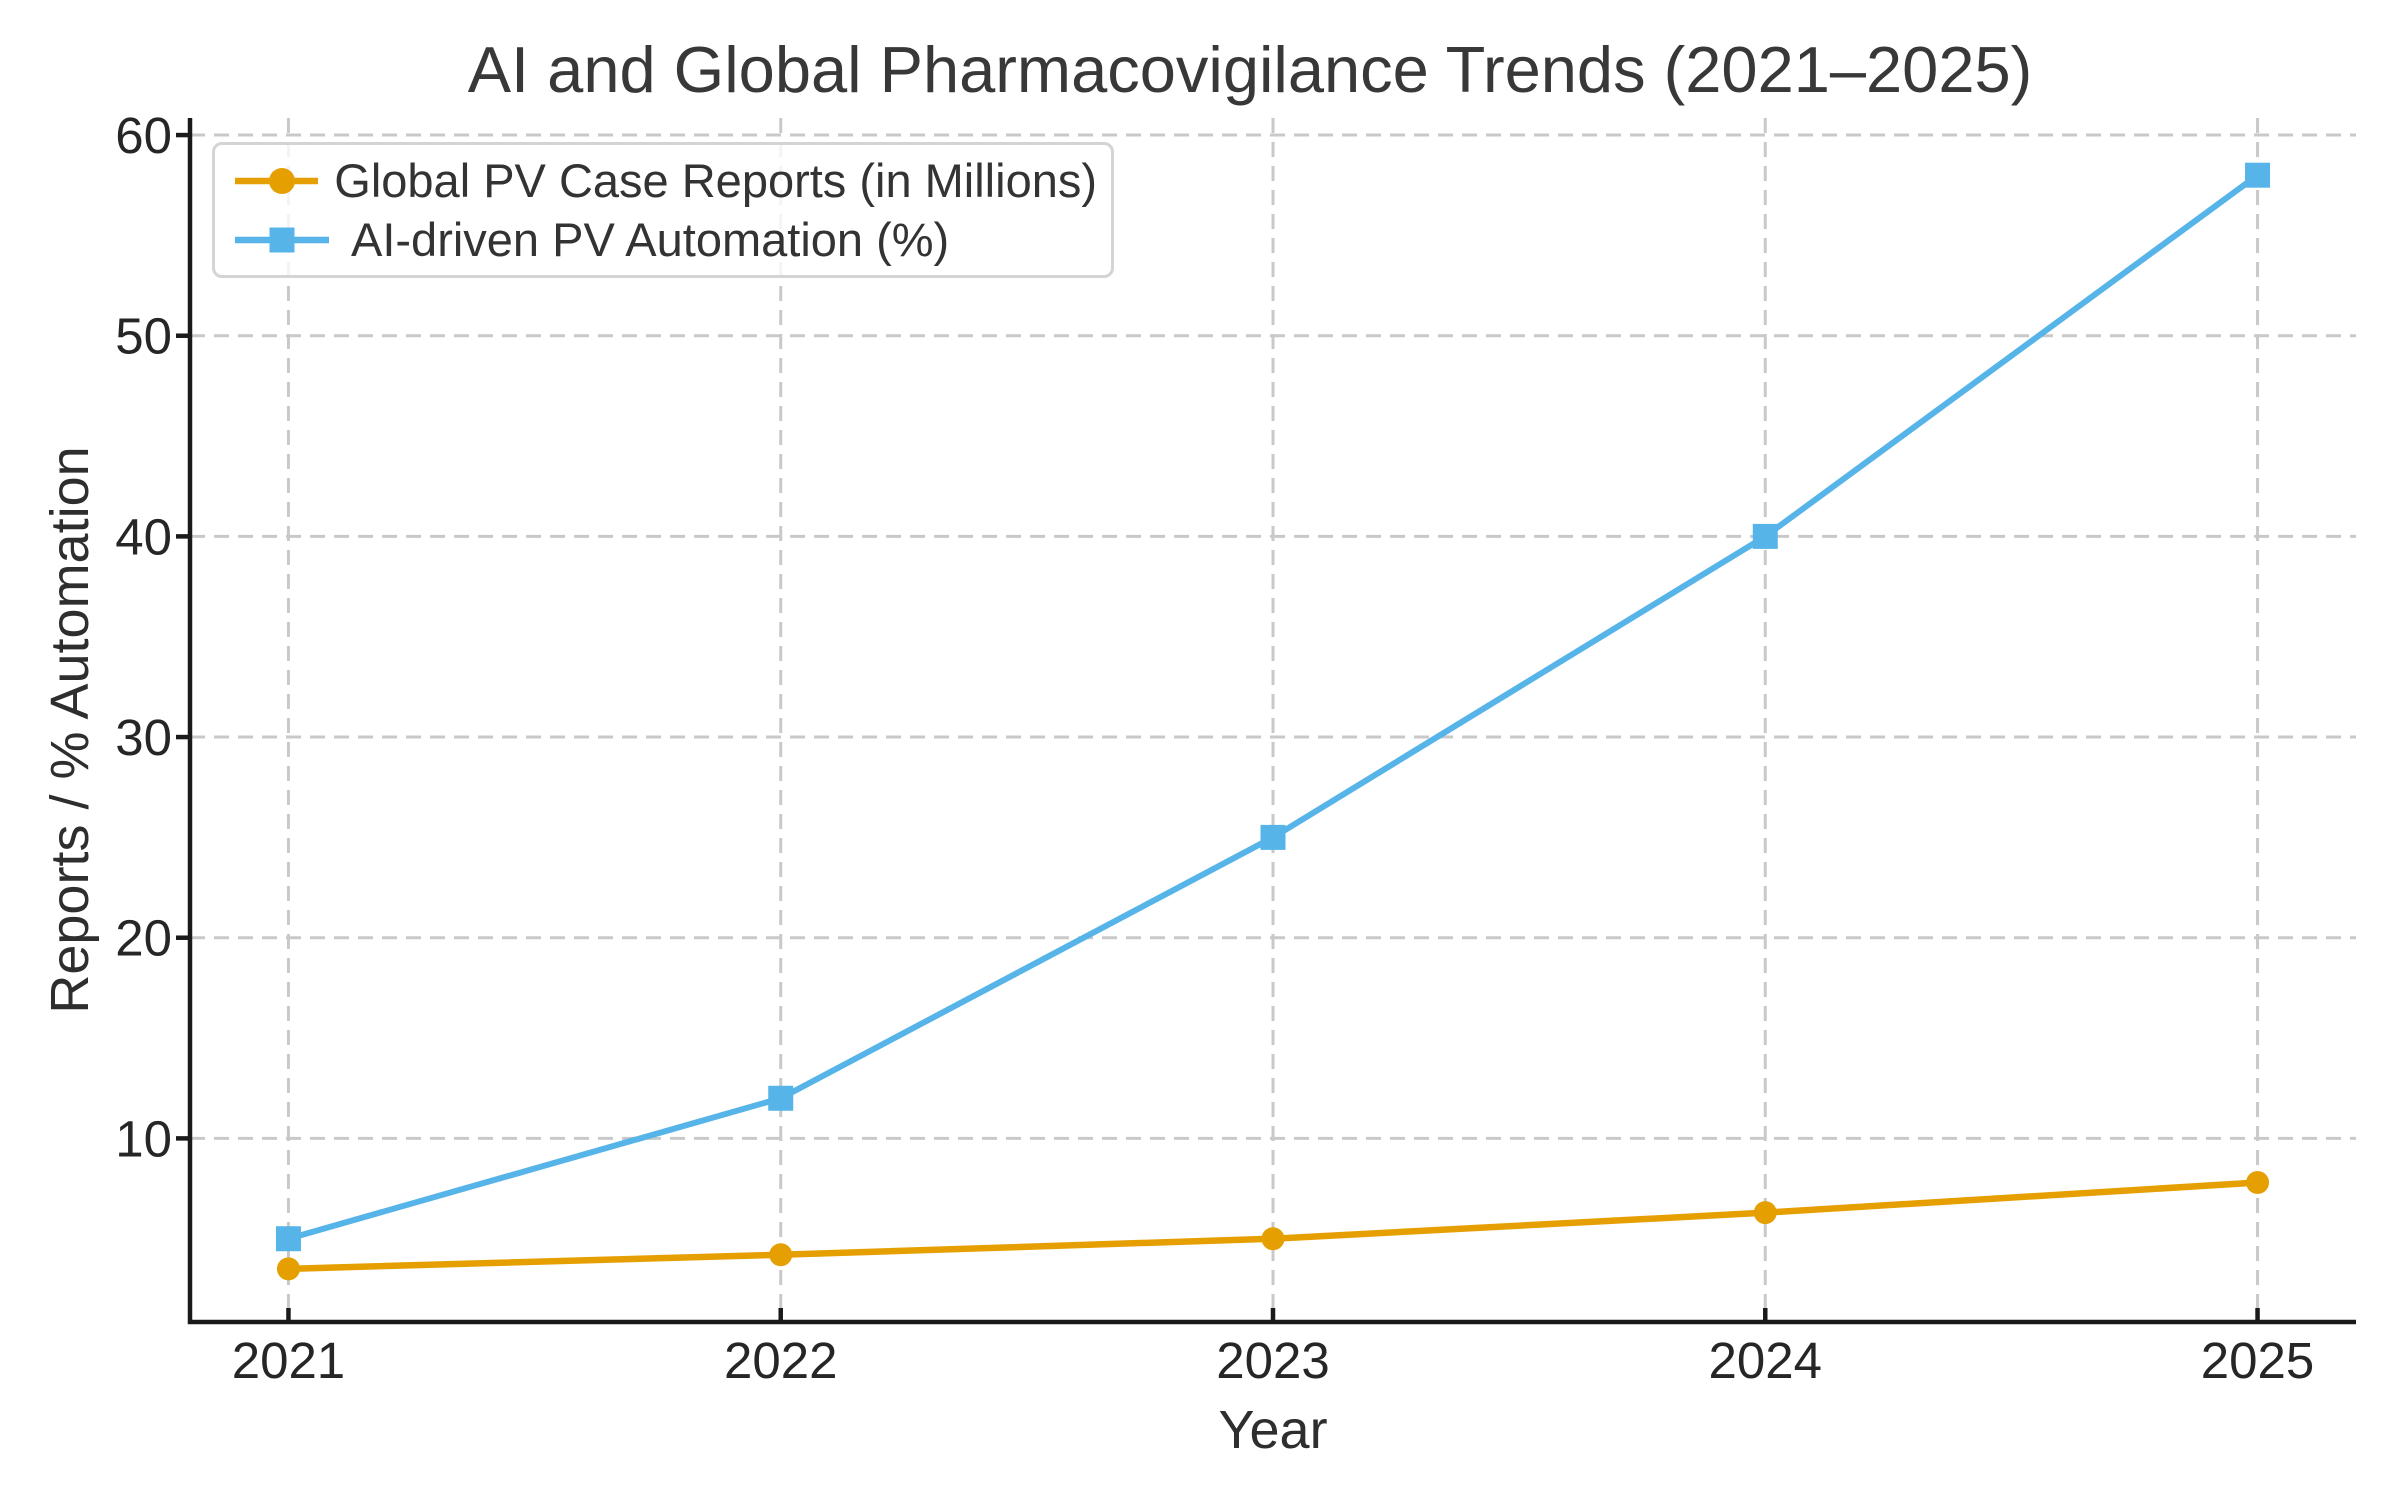 Image resolution: width=2400 pixels, height=1500 pixels. Describe the element at coordinates (715, 180) in the screenshot. I see `legend-label-case-reports: Global PV Case Reports (in Millions)` at that location.